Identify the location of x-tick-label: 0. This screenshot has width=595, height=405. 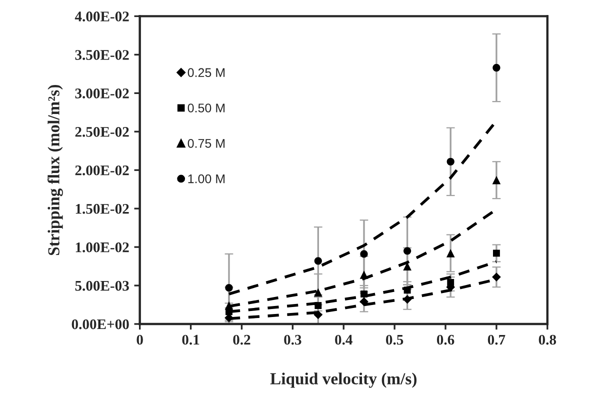
(139, 339).